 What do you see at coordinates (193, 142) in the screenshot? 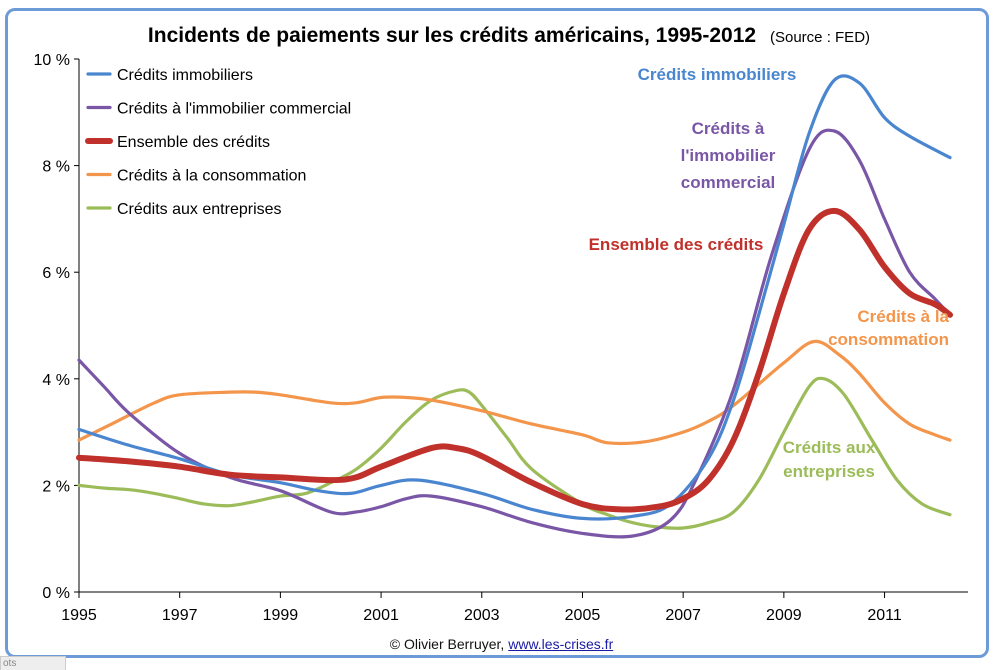
I see `legend-item-ensemble: Ensemble des crédits` at bounding box center [193, 142].